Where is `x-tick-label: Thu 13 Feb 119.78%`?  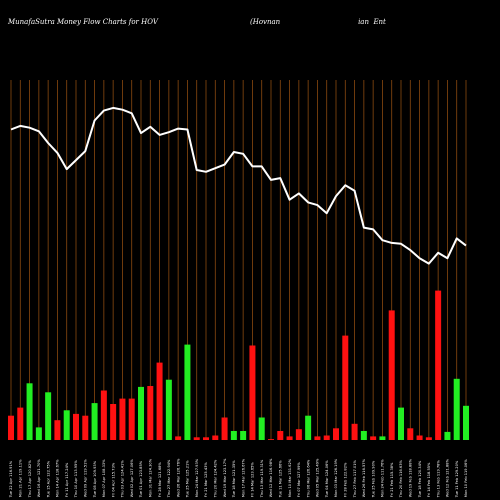 x-tick-label: Thu 13 Feb 119.78% is located at coordinates (438, 479).